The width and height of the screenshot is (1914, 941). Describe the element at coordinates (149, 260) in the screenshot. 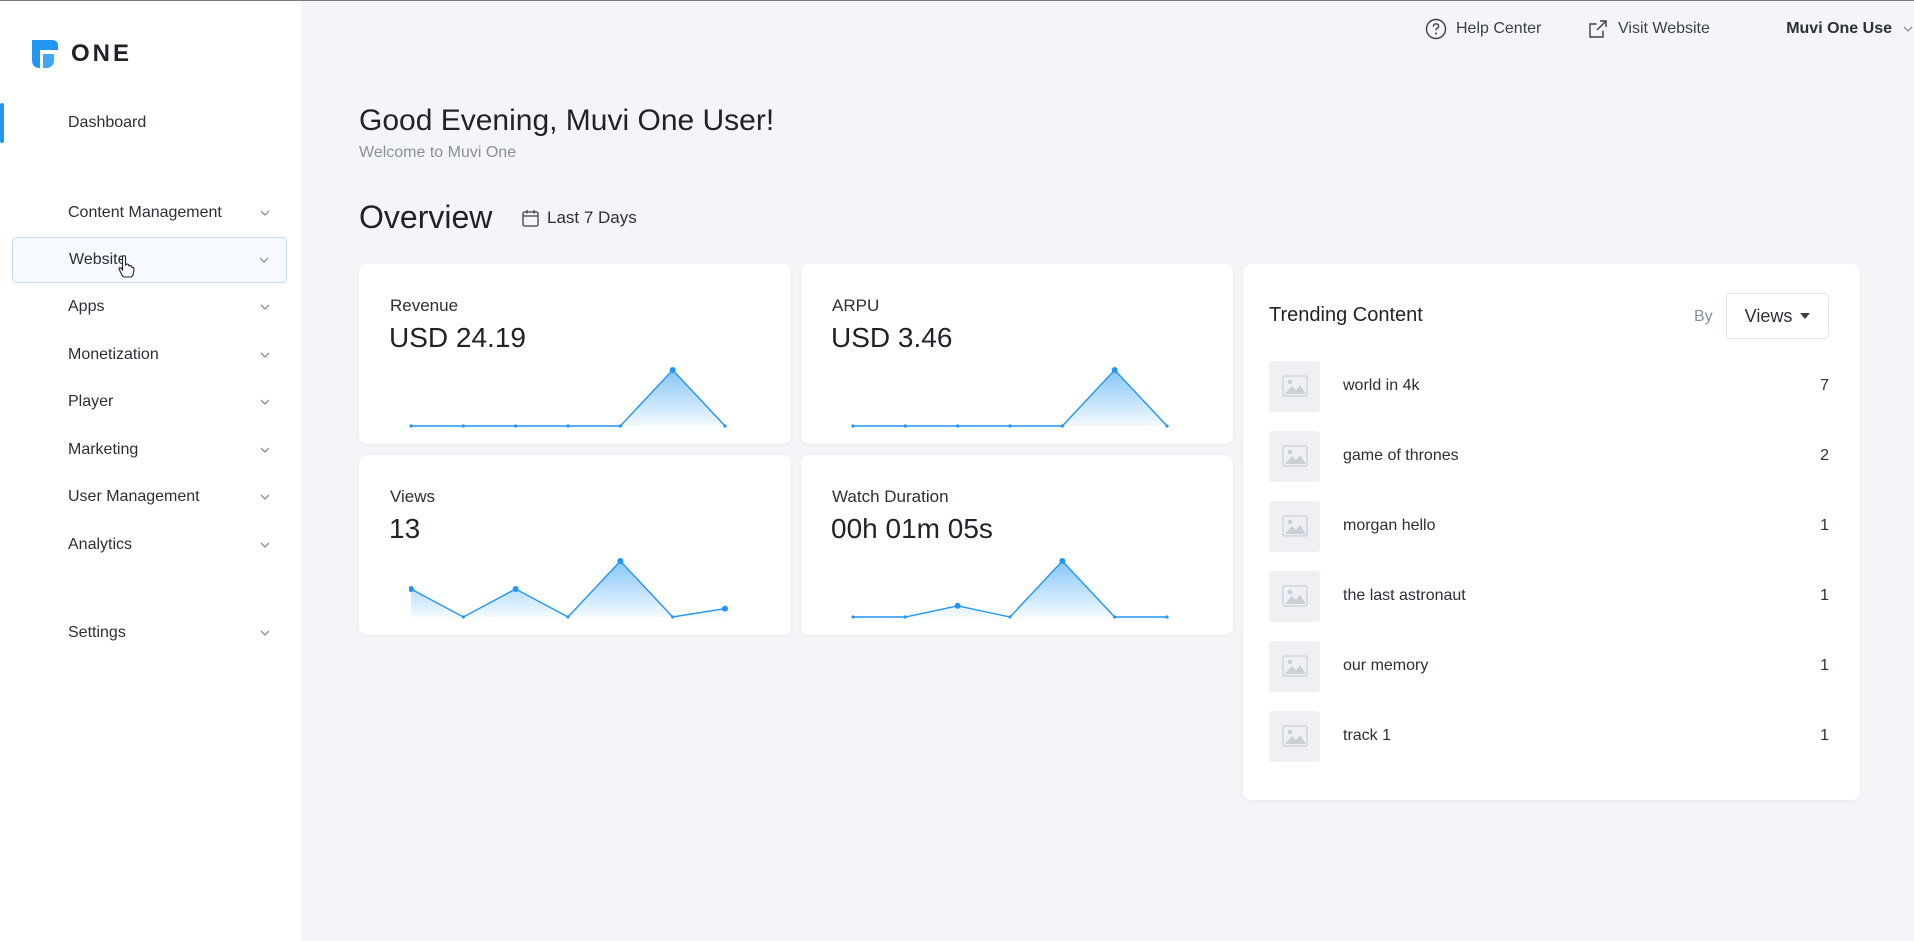

I see `sidebar-item-website: Website` at that location.